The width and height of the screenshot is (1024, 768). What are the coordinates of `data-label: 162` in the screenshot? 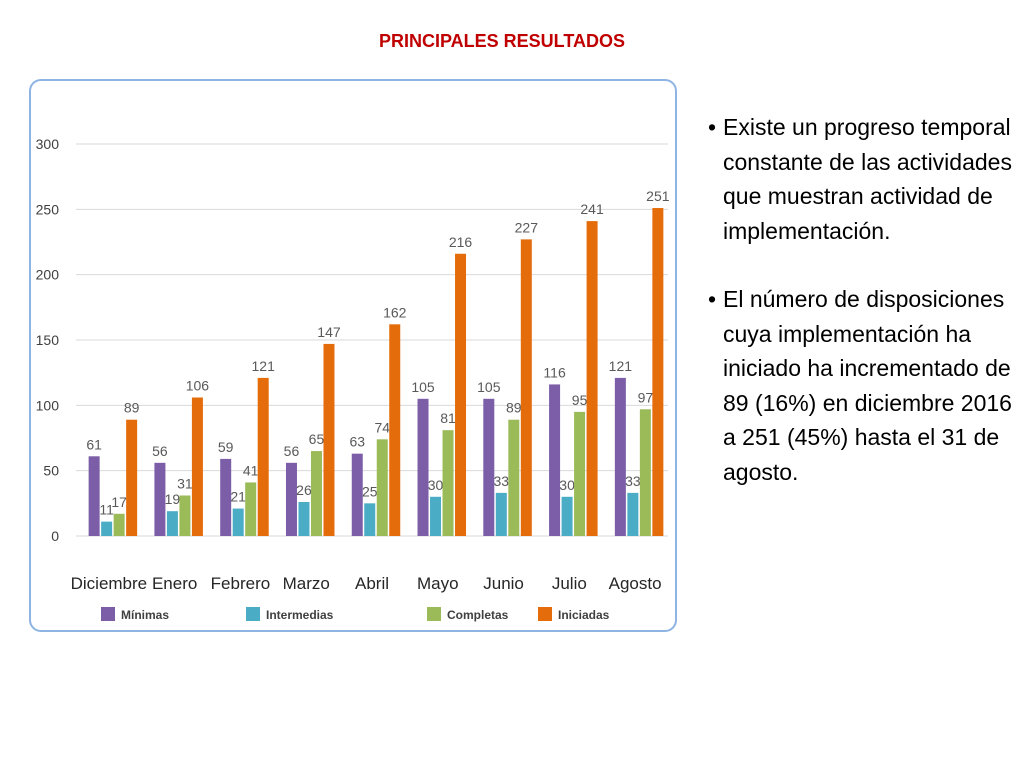 It's located at (395, 312).